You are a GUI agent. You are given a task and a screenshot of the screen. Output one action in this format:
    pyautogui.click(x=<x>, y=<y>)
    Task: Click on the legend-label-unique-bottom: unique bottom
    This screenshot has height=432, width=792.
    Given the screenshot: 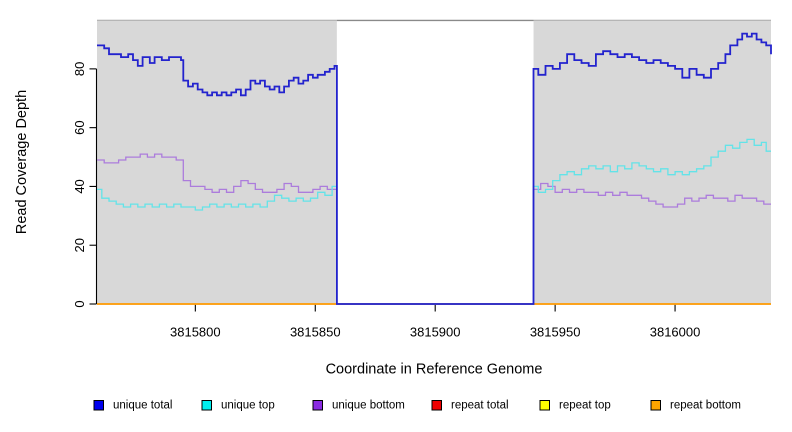 What is the action you would take?
    pyautogui.click(x=368, y=406)
    